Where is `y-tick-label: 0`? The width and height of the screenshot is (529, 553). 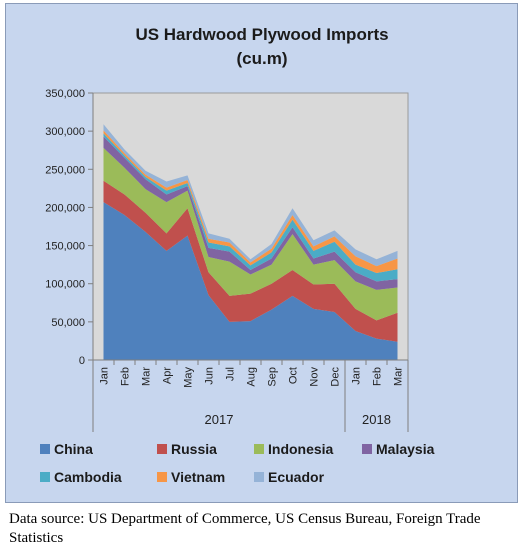
y-tick-label: 0 is located at coordinates (82, 361).